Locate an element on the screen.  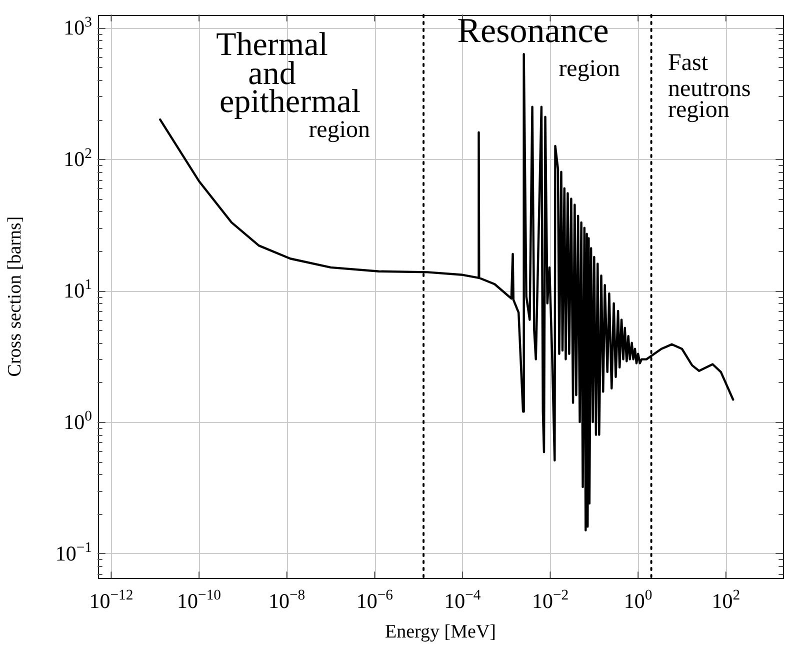
annotation: Resonance region is located at coordinates (538, 46).